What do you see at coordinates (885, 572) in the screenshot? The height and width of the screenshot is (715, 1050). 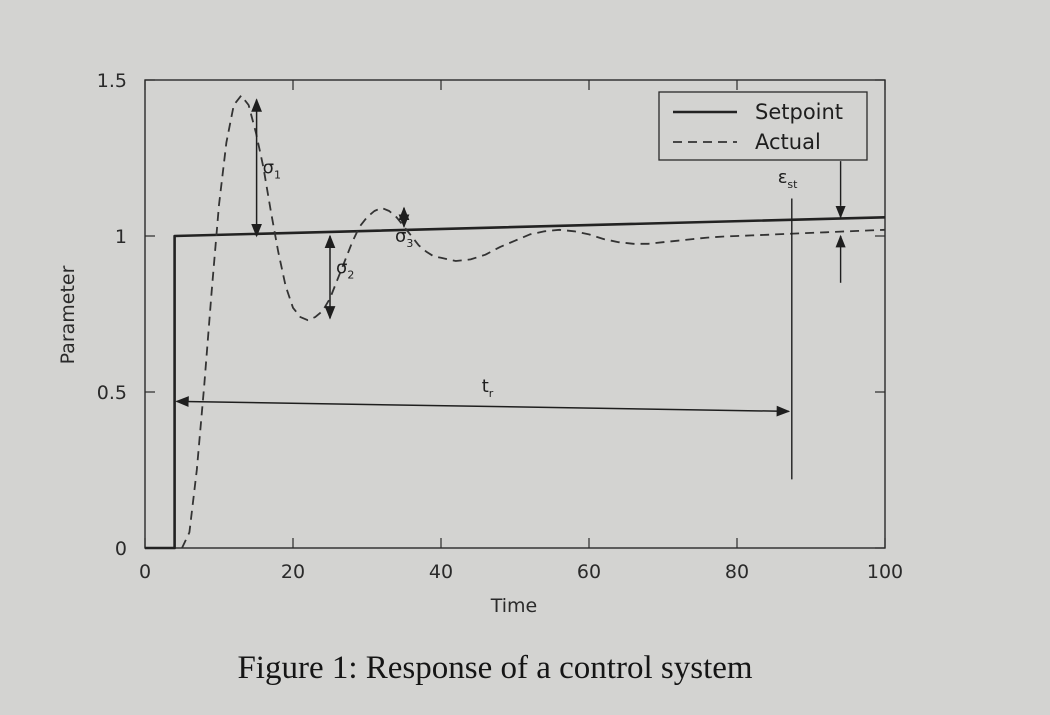 I see `x-tick-label: 100` at bounding box center [885, 572].